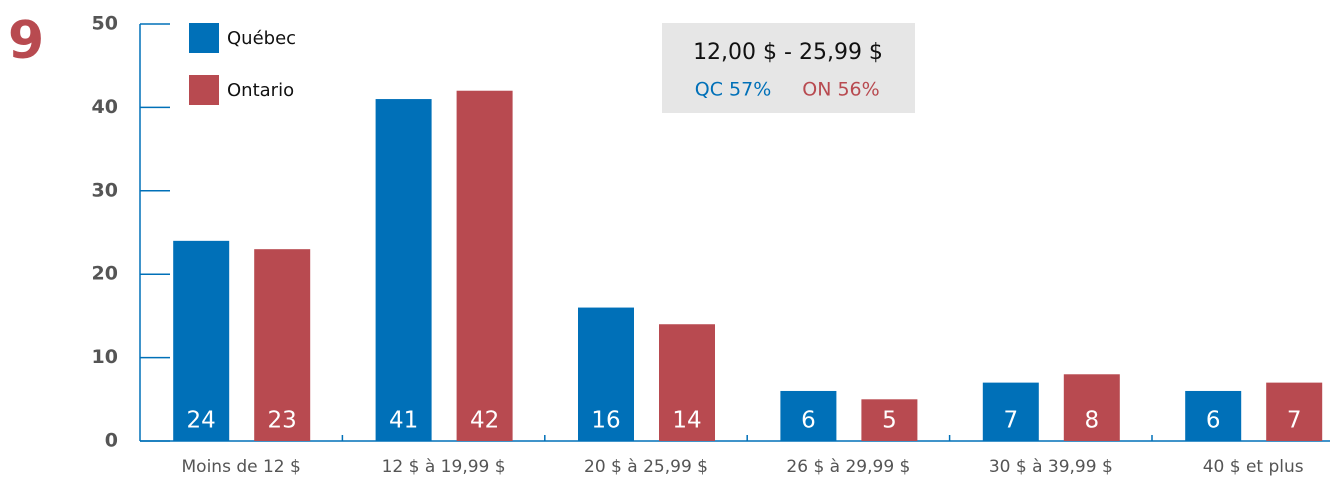 Image resolution: width=1330 pixels, height=481 pixels. I want to click on annotation-title: 12,00 $ - 25,99 $, so click(788, 52).